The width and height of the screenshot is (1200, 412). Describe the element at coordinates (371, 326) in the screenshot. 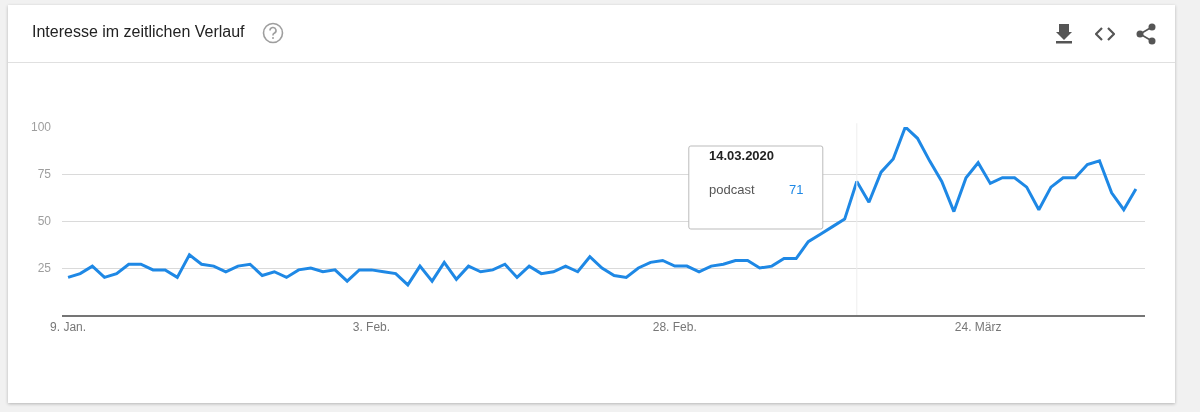

I see `x-tick-label: 3. Feb.` at that location.